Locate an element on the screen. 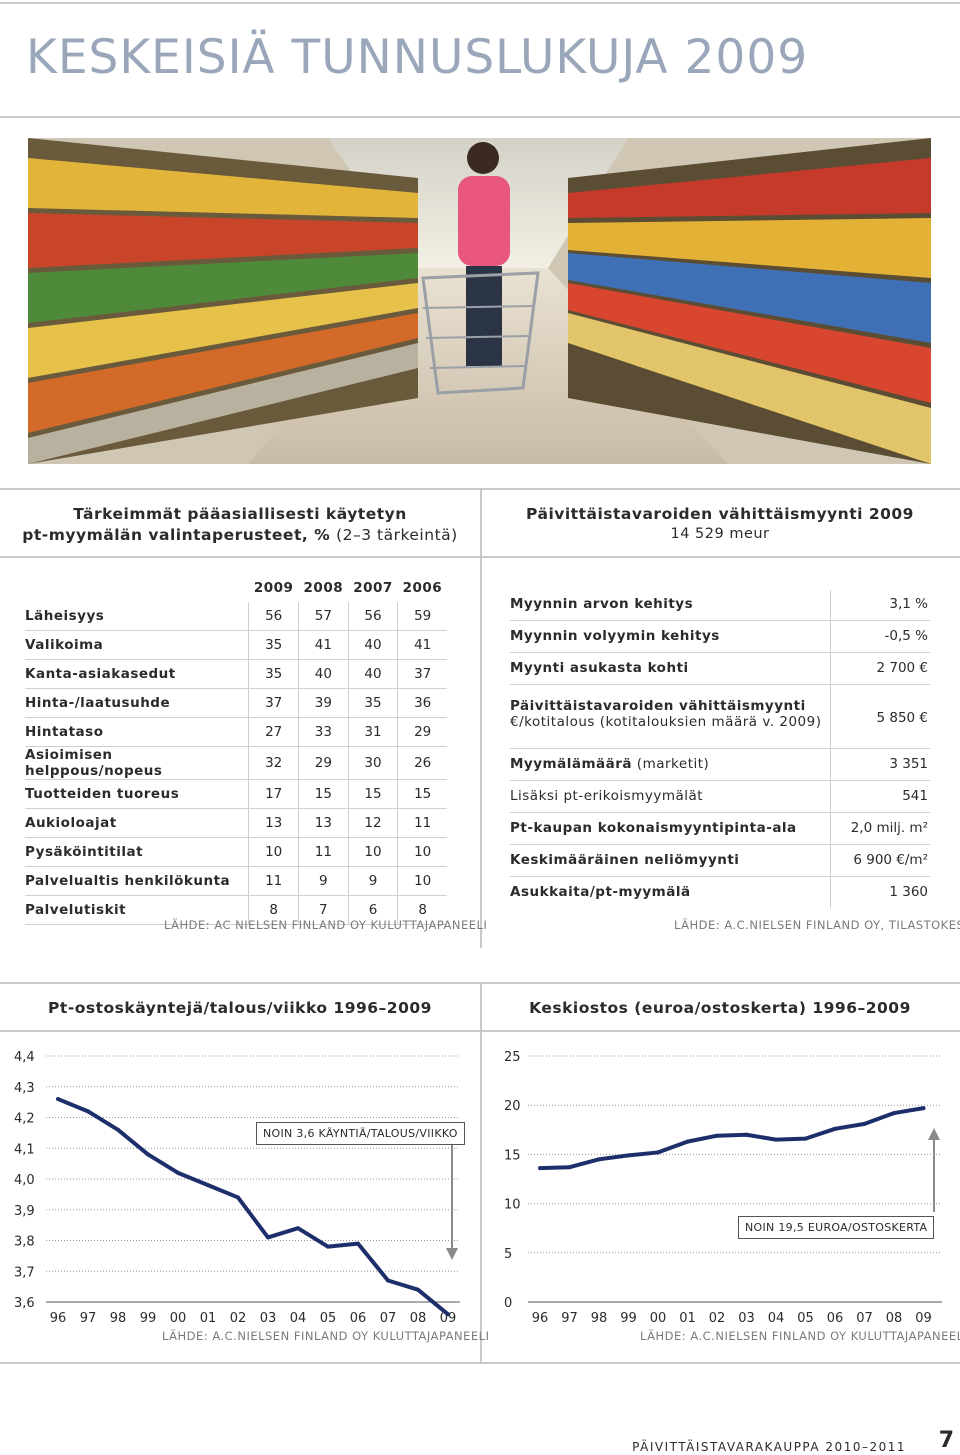 The height and width of the screenshot is (1455, 960). table-row: Myynnin arvon kehitys 3,1 % is located at coordinates (720, 605).